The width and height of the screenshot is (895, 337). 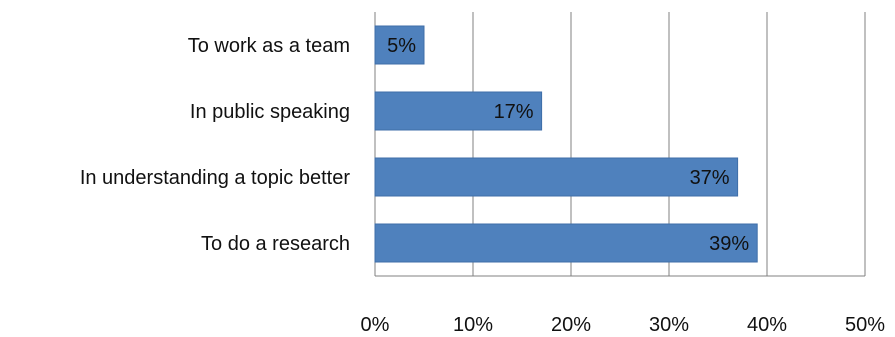 I want to click on x-tick-label: 40%, so click(x=767, y=325).